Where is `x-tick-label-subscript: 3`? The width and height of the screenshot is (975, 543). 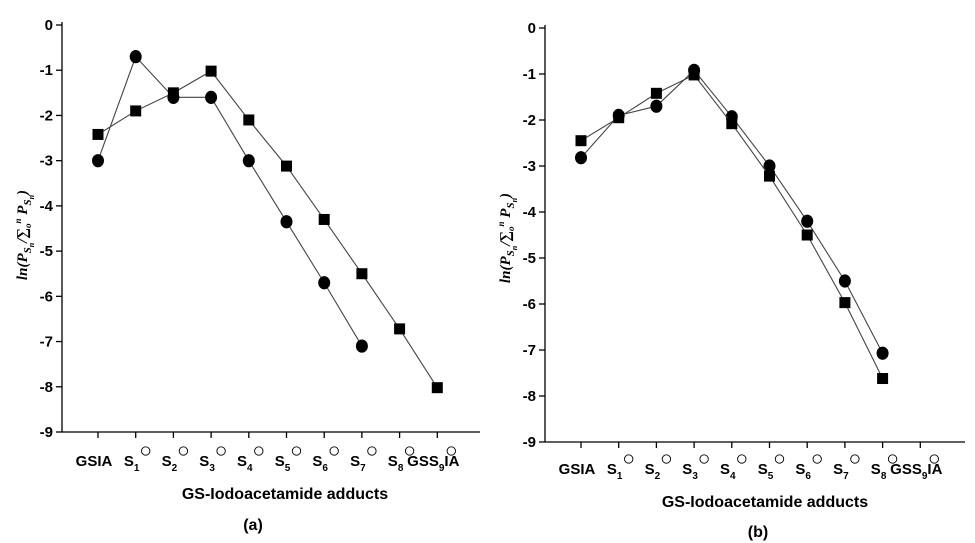
x-tick-label-subscript: 3 is located at coordinates (695, 476).